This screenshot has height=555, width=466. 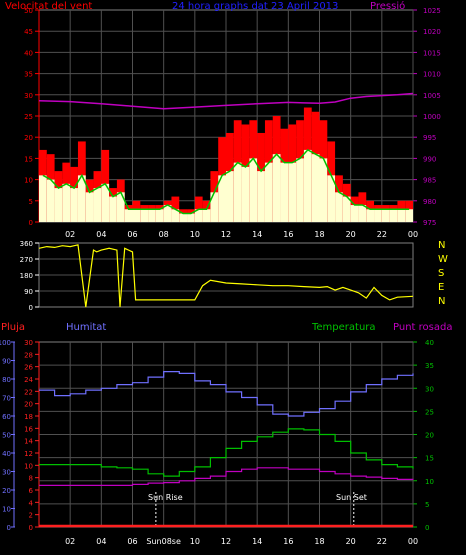 What do you see at coordinates (86, 327) in the screenshot?
I see `humidity-legend-label: Humitat` at bounding box center [86, 327].